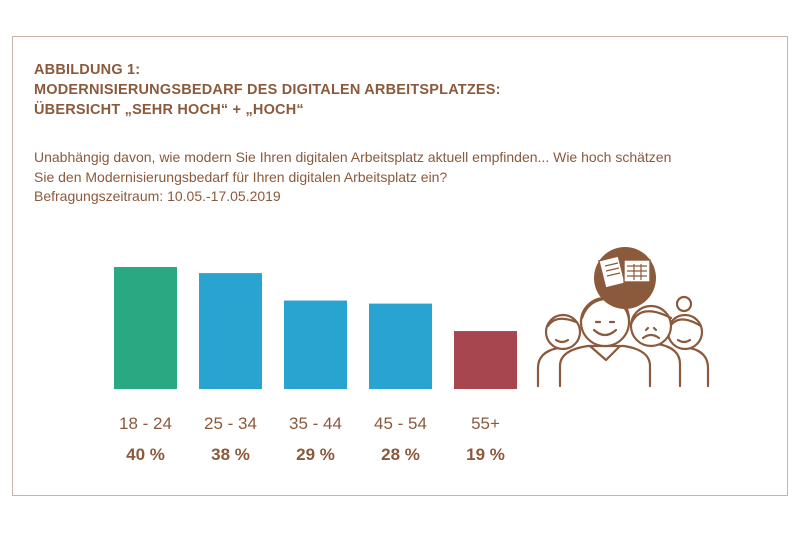 Image resolution: width=800 pixels, height=533 pixels. I want to click on survey-period: Befragungszeitraum: 10.05.-17.05.2019, so click(157, 196).